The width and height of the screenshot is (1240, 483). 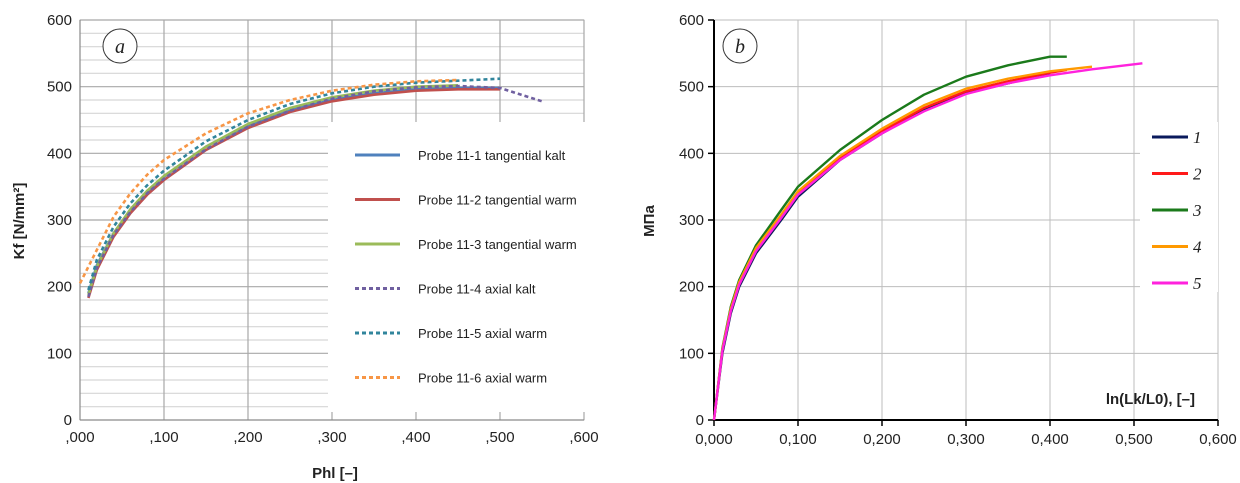 I want to click on chart-b-x-tick-label: 0,200, so click(x=882, y=439).